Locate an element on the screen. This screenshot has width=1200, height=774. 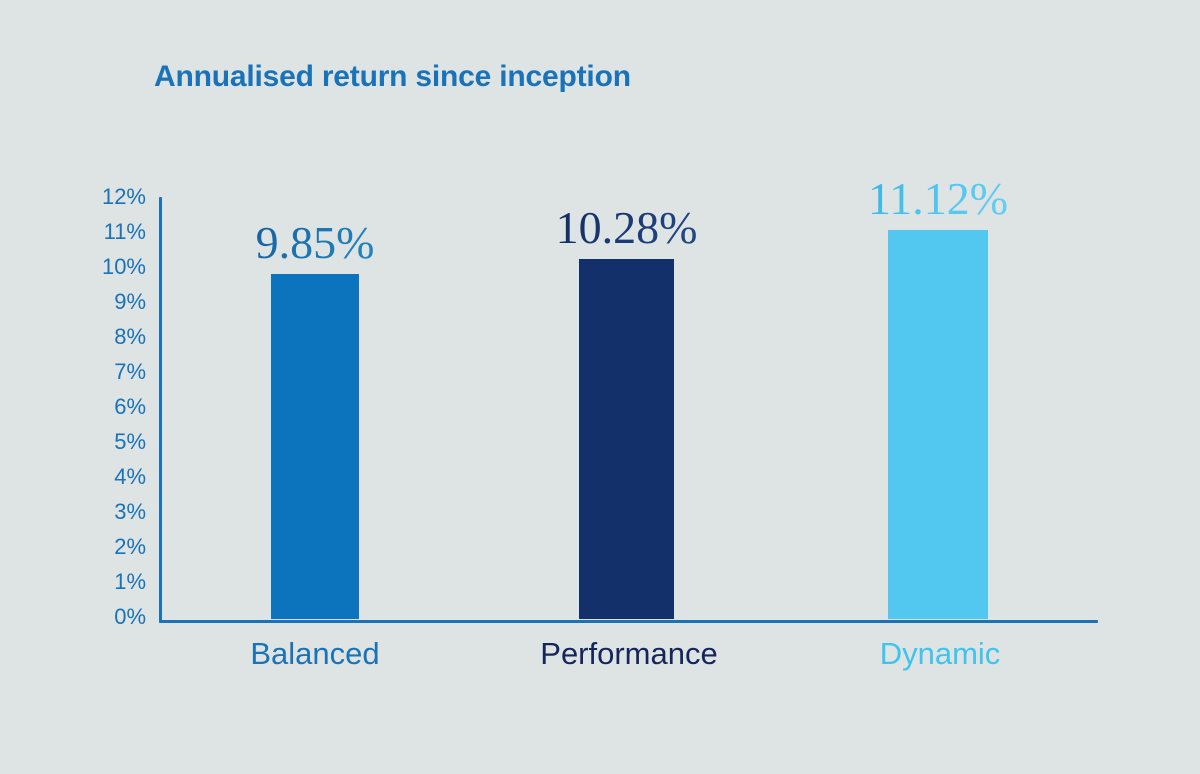
y-axis-line is located at coordinates (160, 409).